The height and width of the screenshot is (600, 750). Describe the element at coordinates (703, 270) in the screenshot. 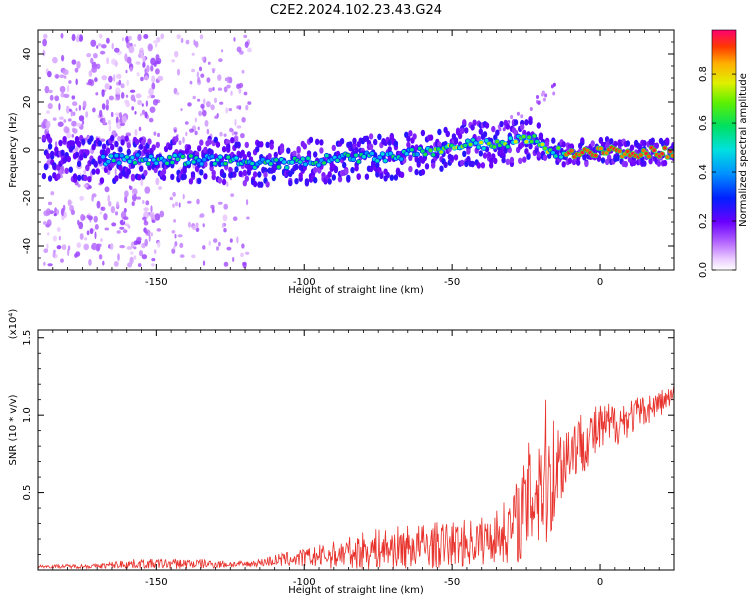

I see `colorbar-tick-label: 0.0` at that location.